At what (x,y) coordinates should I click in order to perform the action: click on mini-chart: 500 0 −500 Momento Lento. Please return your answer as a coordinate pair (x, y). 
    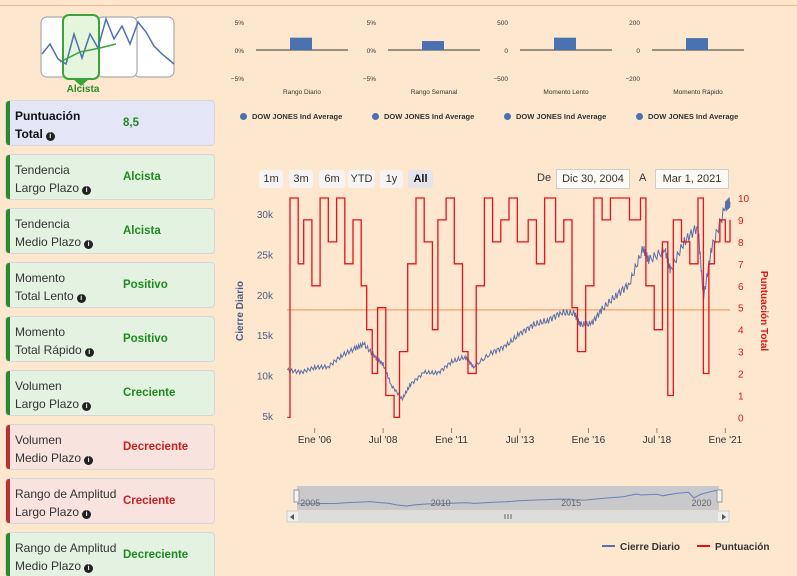
    Looking at the image, I should click on (554, 56).